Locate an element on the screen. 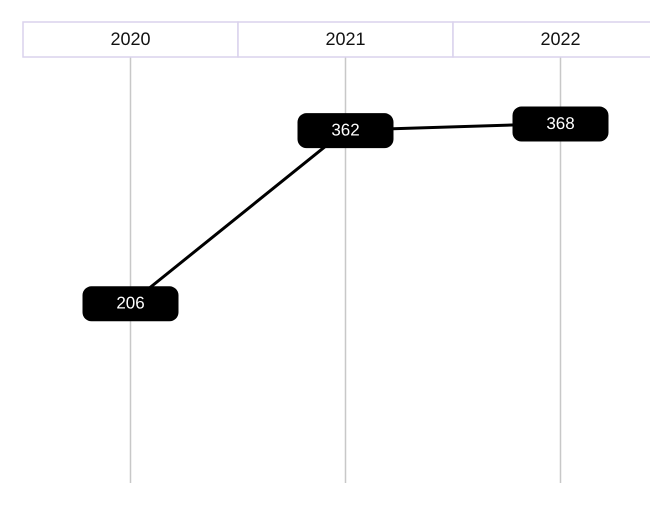  x-tick-label: 2021 is located at coordinates (345, 38).